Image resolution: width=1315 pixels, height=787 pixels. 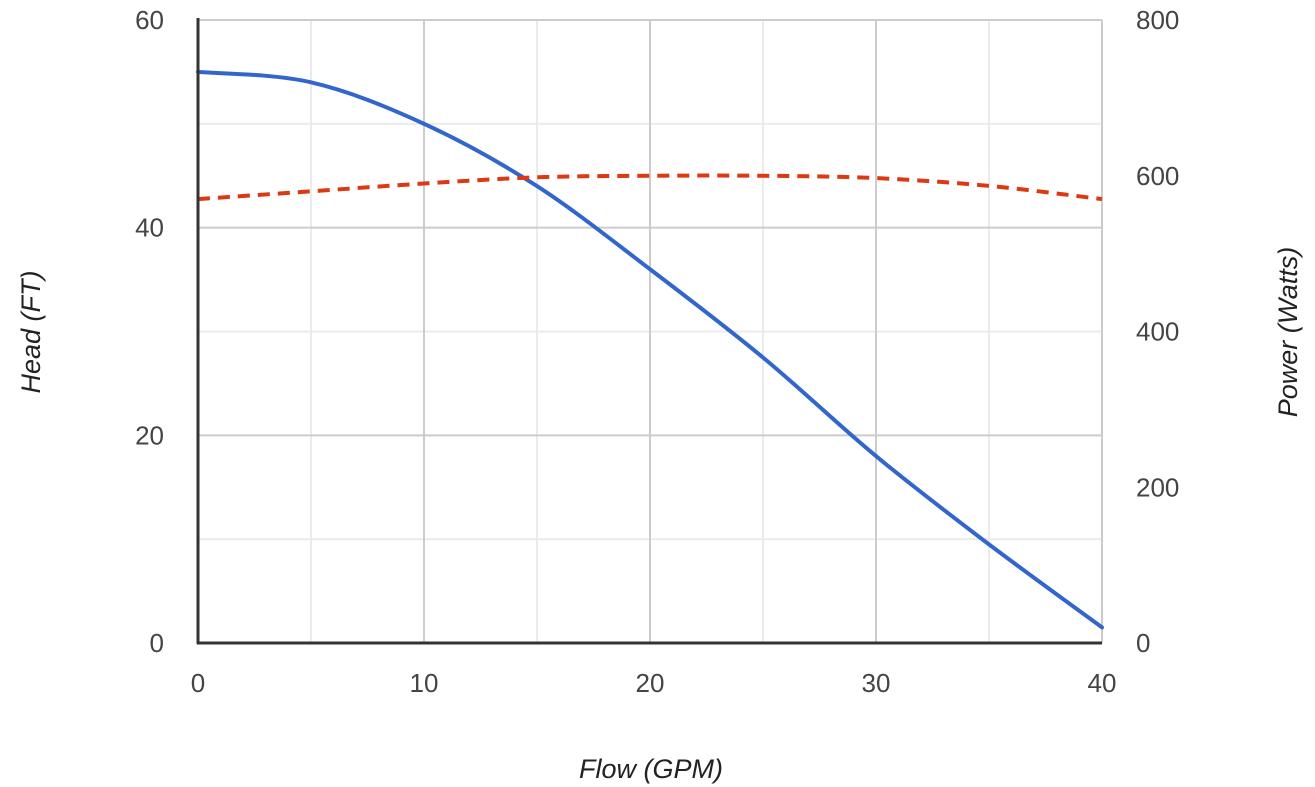 I want to click on left-y-tick-label: 40, so click(x=149, y=228).